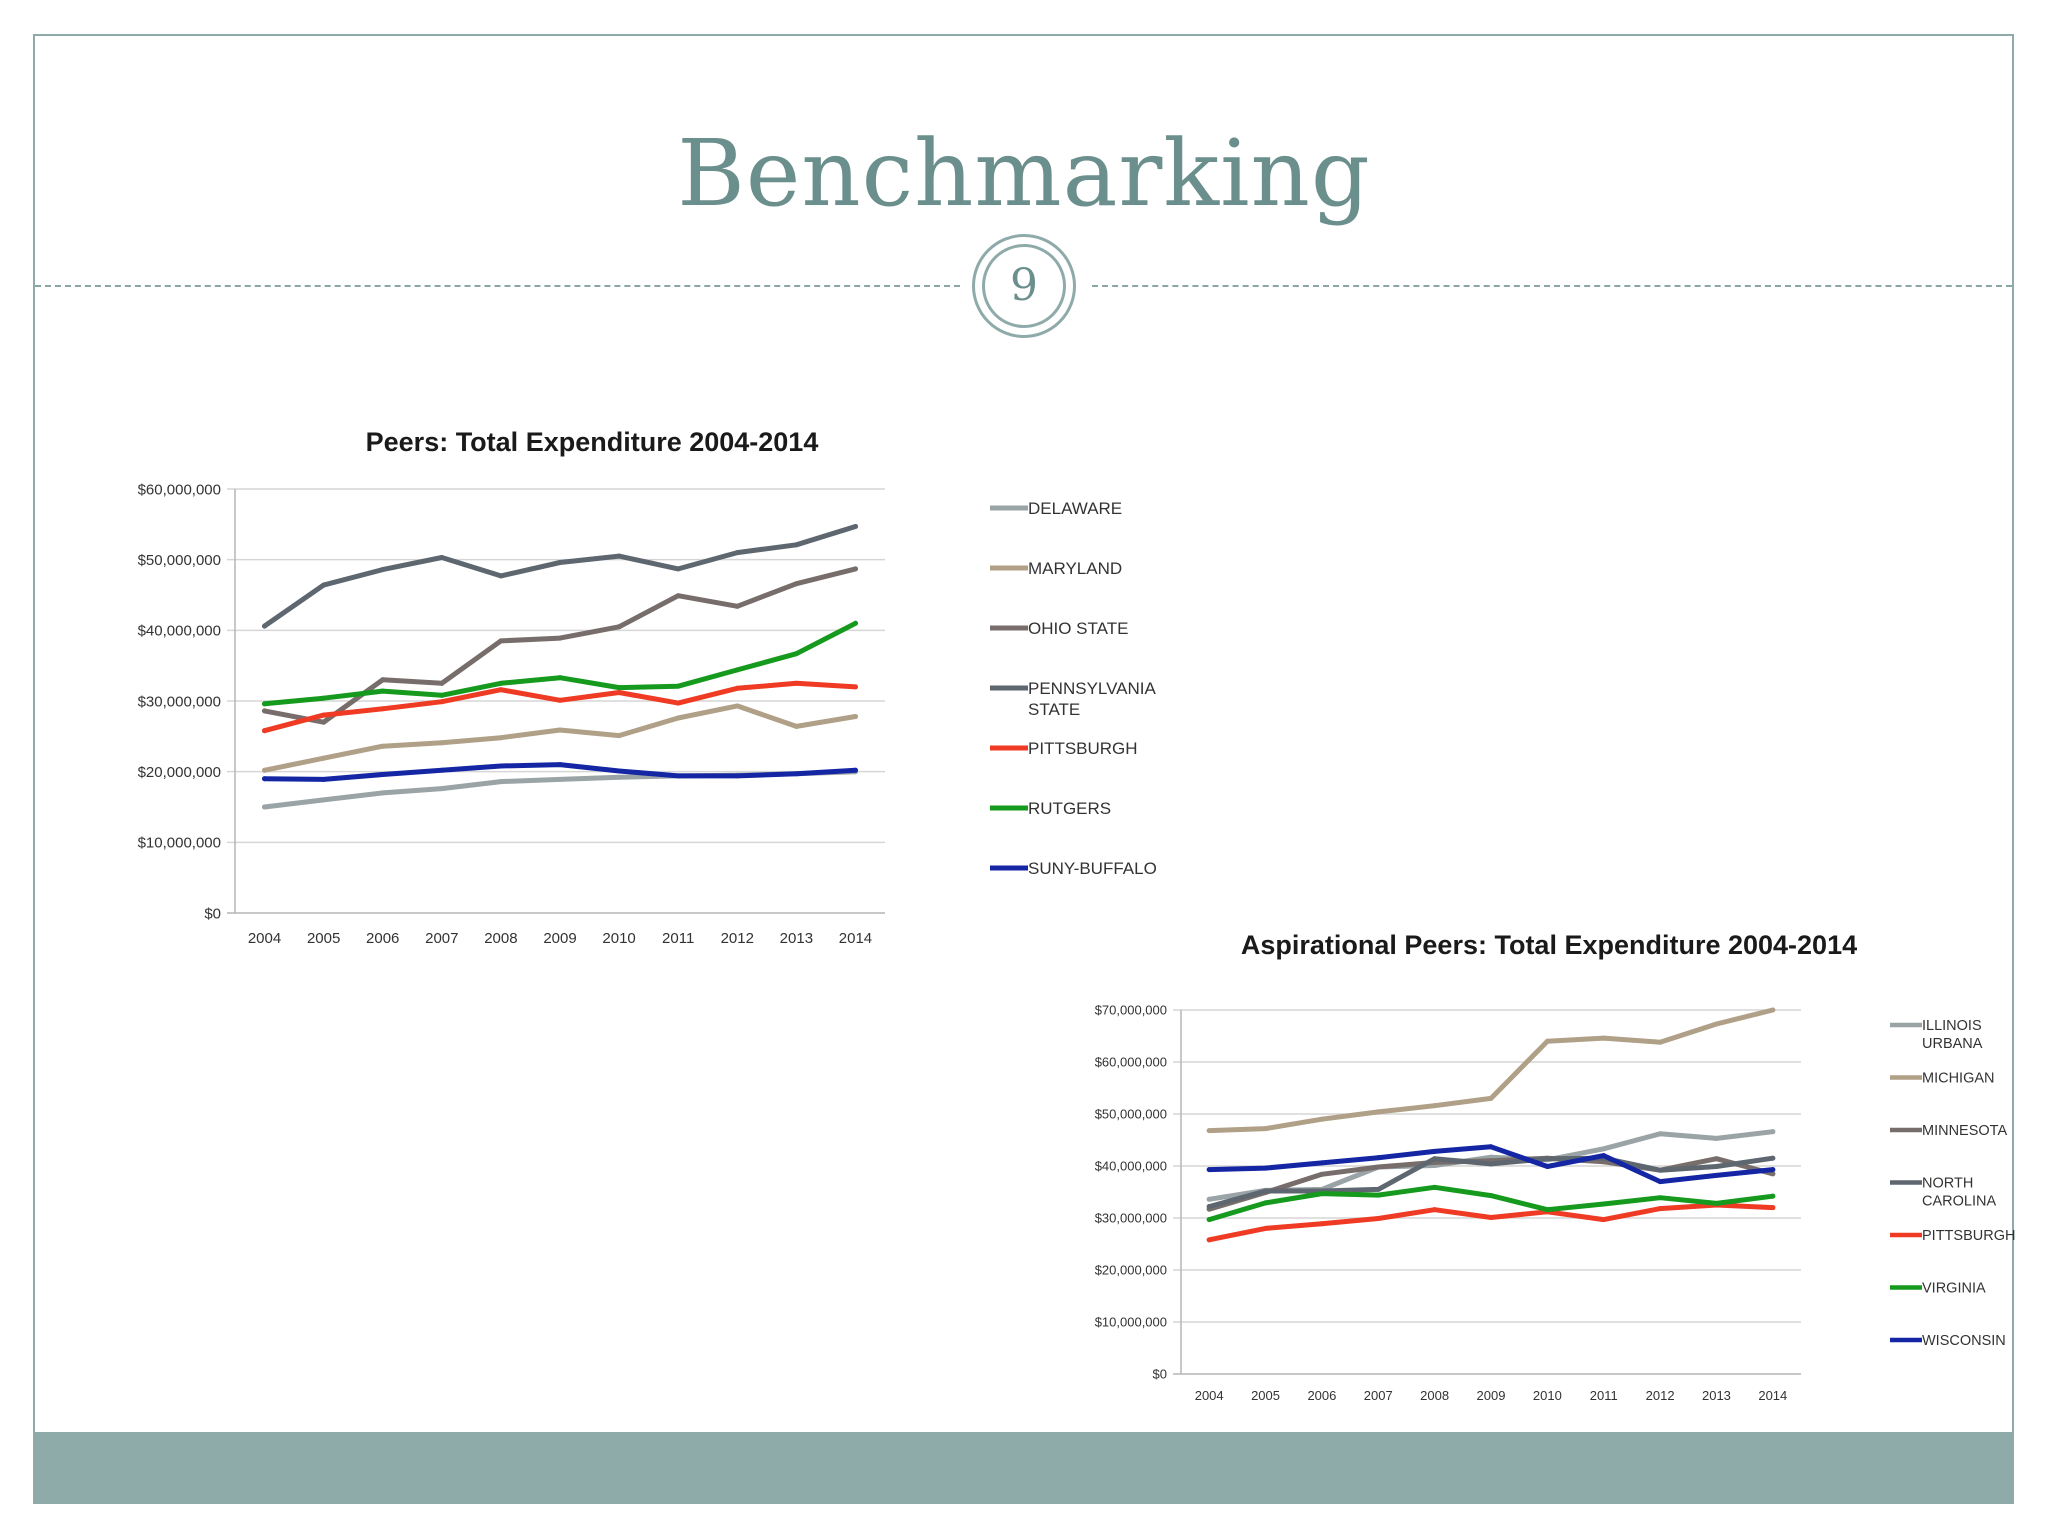  I want to click on x-tick-label: 2013, so click(1716, 1395).